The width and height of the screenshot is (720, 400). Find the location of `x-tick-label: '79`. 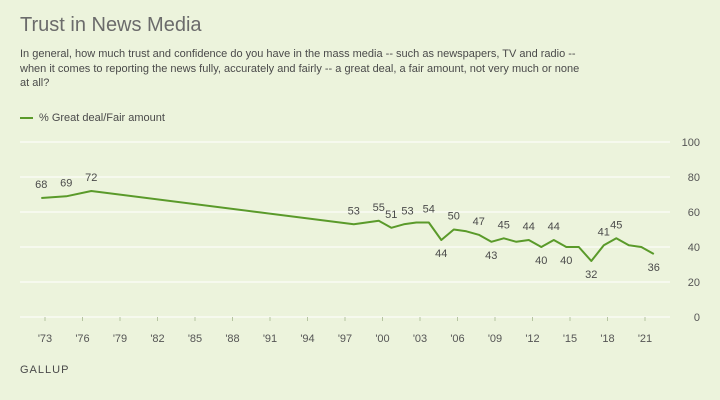

x-tick-label: '79 is located at coordinates (120, 339).